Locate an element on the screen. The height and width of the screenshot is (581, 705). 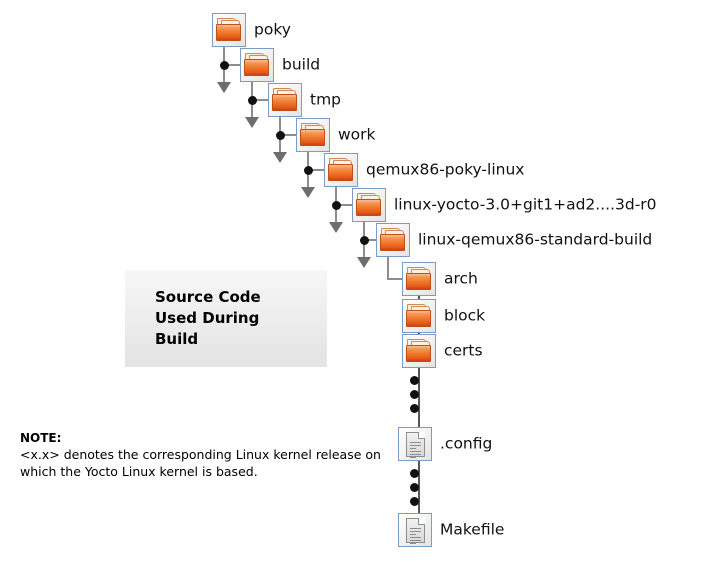
node-label: build is located at coordinates (301, 64).